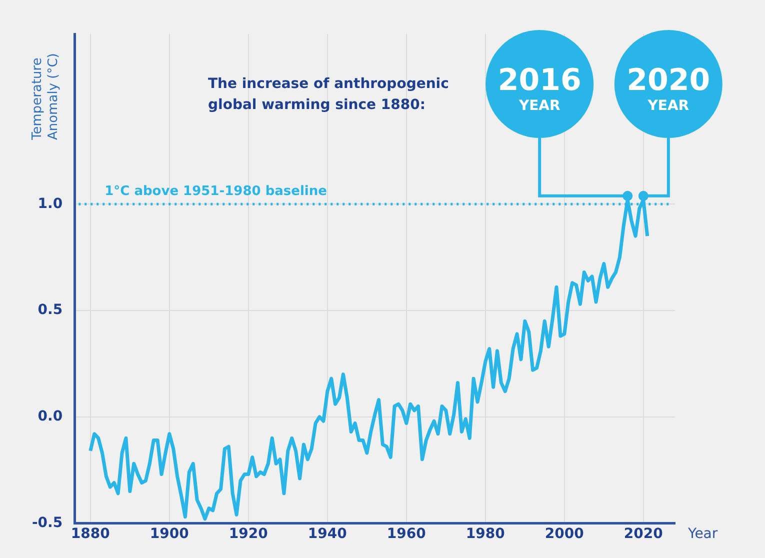 This screenshot has width=765, height=558. What do you see at coordinates (564, 534) in the screenshot?
I see `x-tick-label: 2000` at bounding box center [564, 534].